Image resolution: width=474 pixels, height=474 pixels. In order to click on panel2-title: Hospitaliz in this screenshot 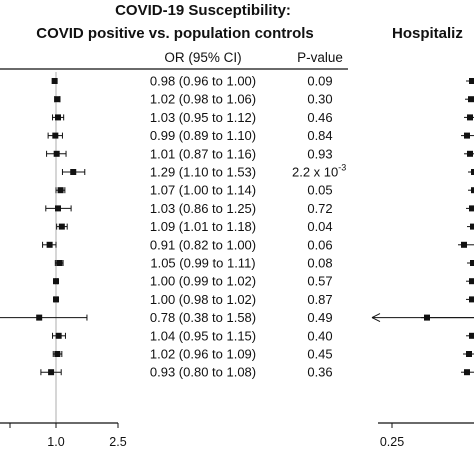, I will do `click(427, 33)`.